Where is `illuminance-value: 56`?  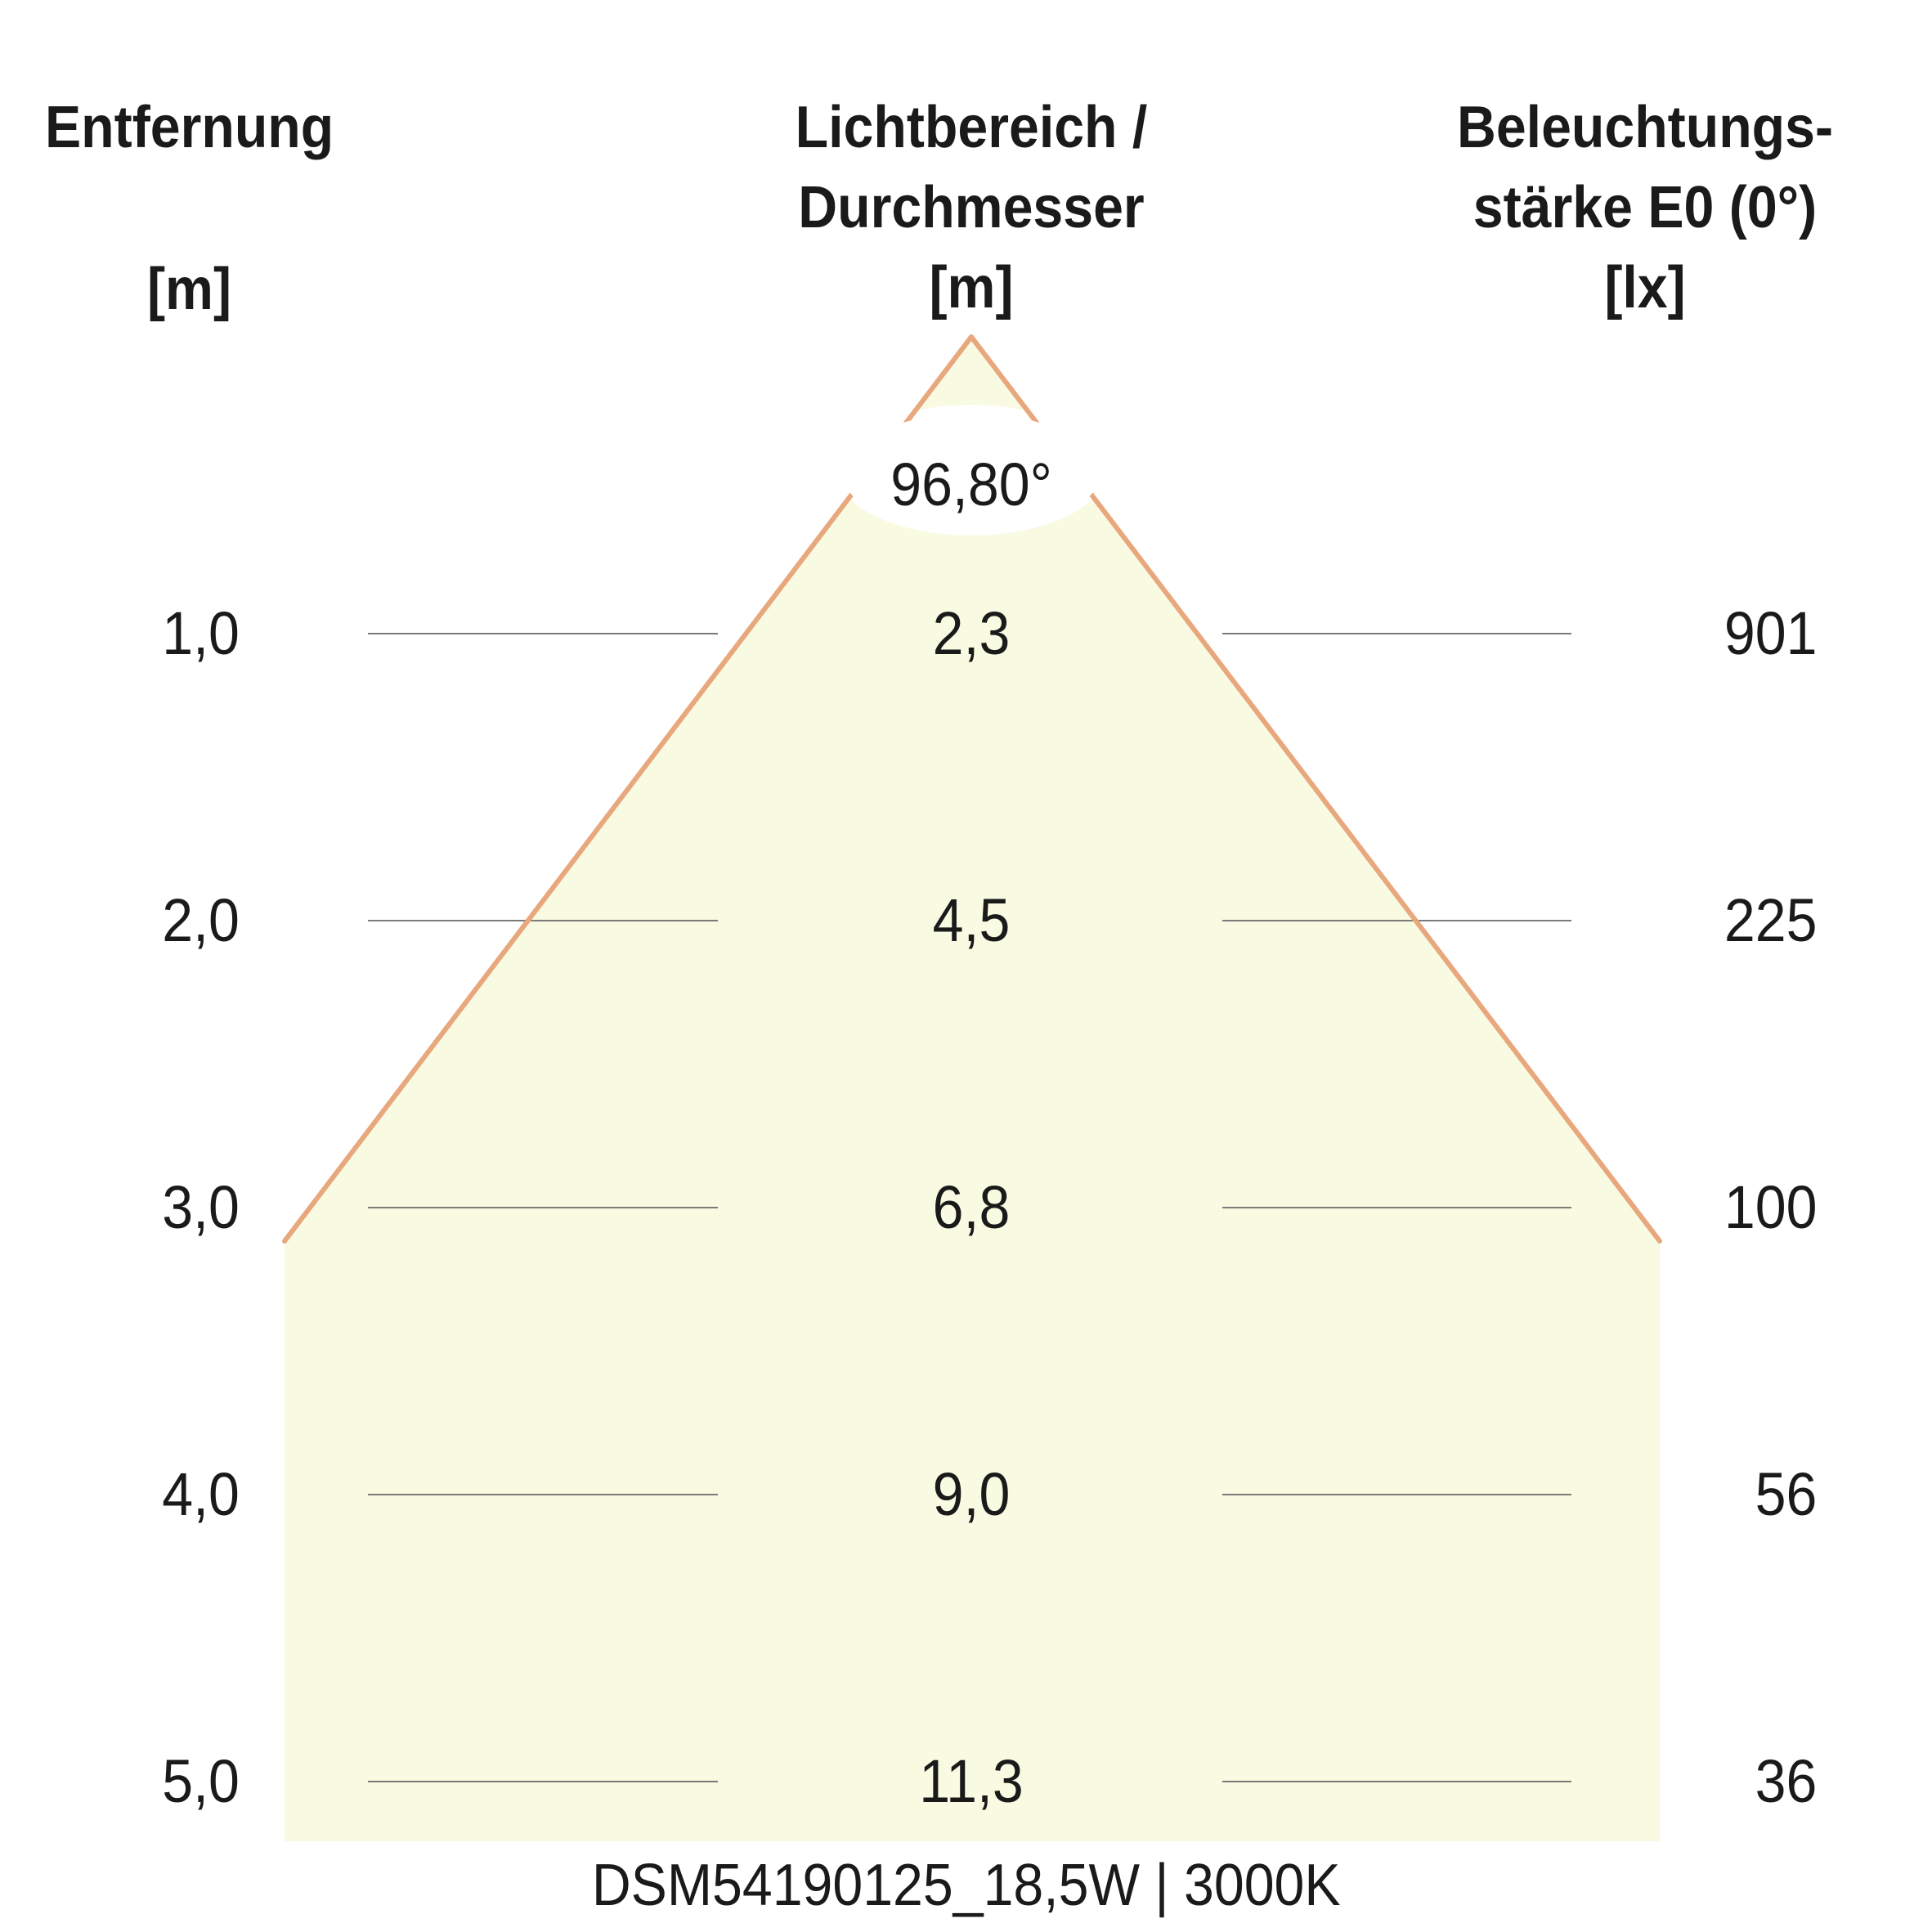
illuminance-value: 56 is located at coordinates (1786, 1494).